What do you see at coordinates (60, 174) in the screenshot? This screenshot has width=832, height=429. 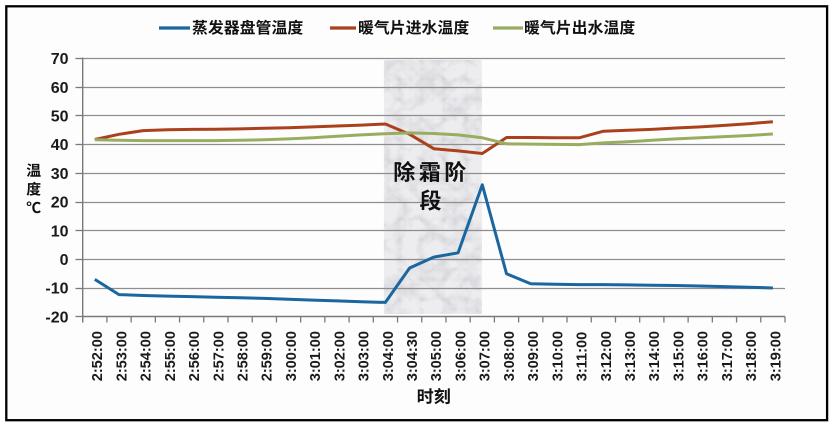 I see `svg-text: 30` at bounding box center [60, 174].